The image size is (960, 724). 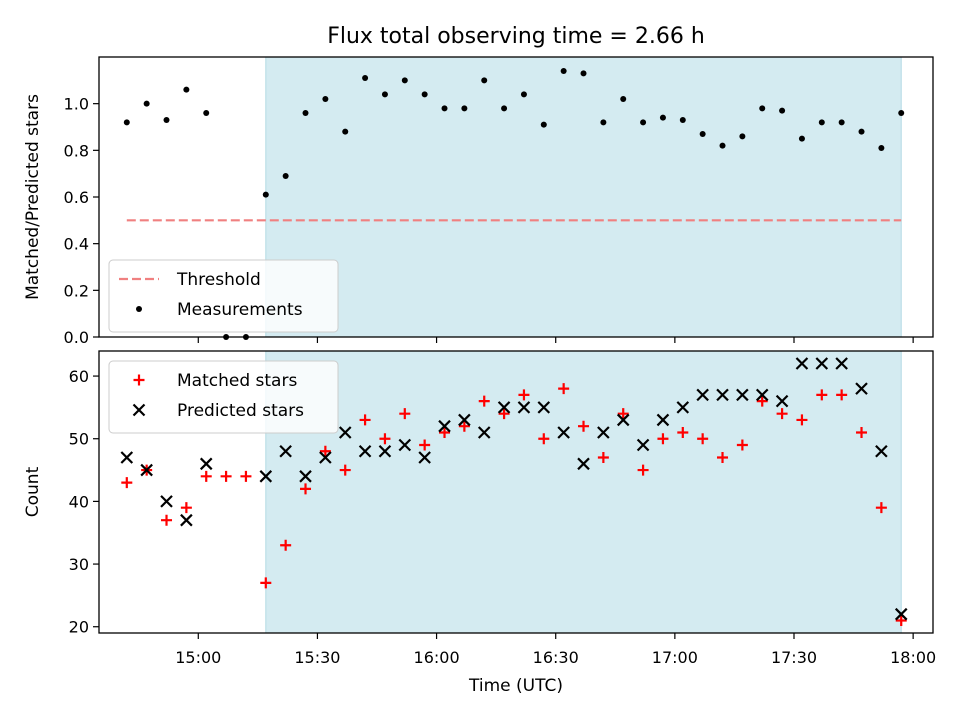 What do you see at coordinates (79, 627) in the screenshot?
I see `y-tick-label: 20` at bounding box center [79, 627].